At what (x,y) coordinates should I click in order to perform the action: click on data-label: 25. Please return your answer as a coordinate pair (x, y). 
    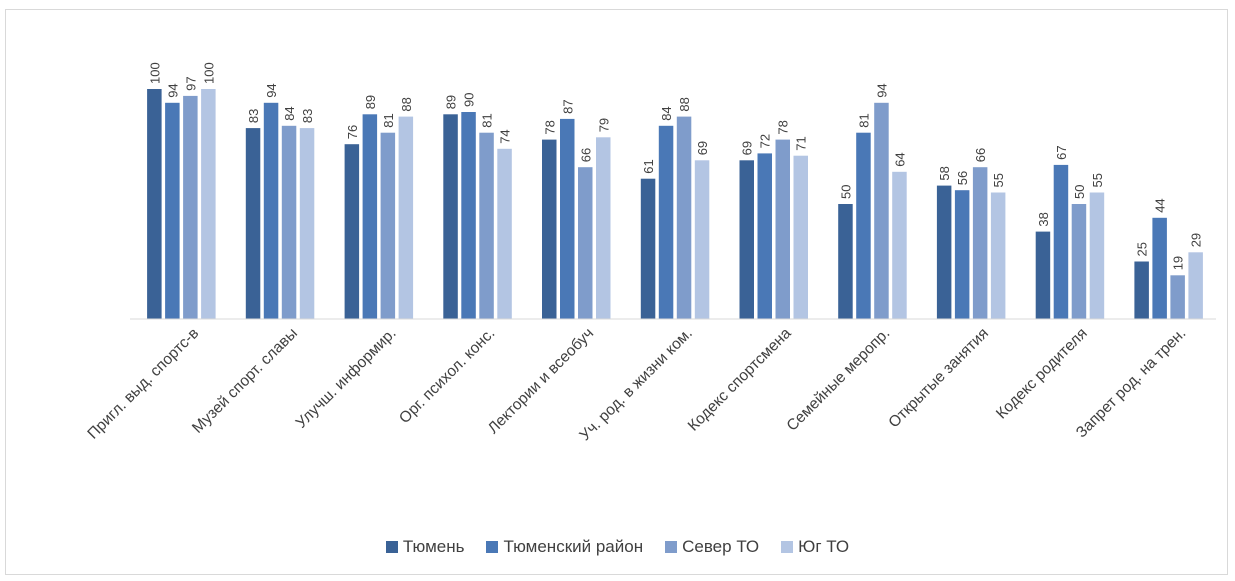
    Looking at the image, I should click on (1142, 249).